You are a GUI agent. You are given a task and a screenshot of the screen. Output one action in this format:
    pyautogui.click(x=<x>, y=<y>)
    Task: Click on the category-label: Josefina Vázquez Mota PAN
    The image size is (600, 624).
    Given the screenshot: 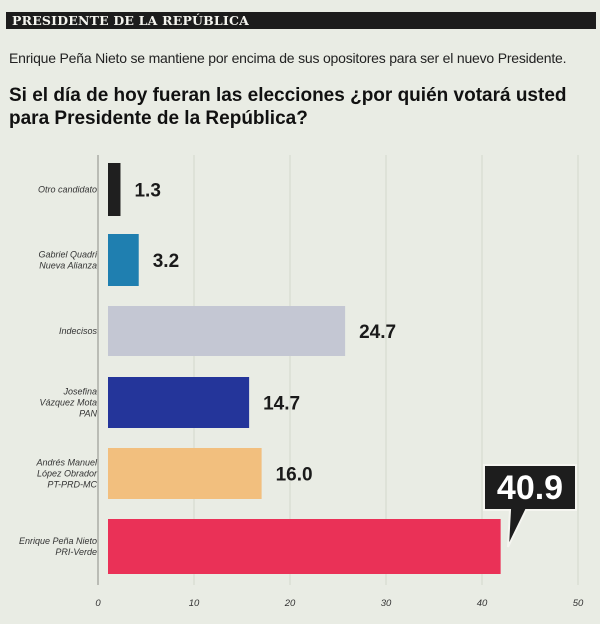 What is the action you would take?
    pyautogui.click(x=68, y=403)
    